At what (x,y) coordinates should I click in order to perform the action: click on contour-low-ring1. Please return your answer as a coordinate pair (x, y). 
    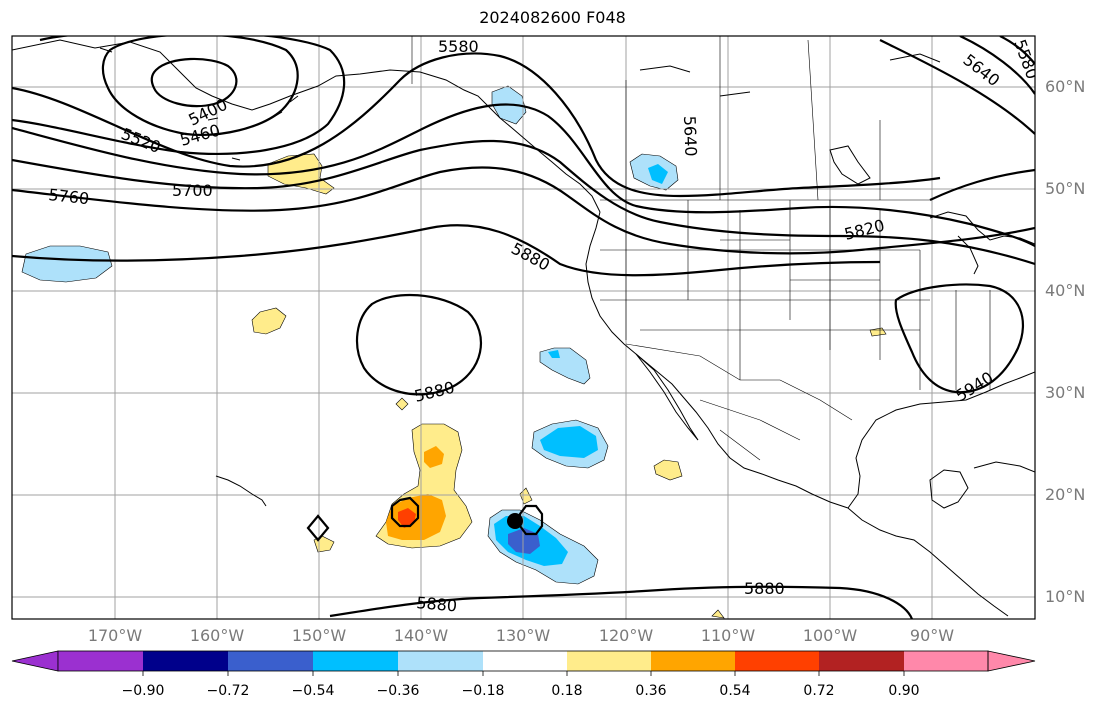
    Looking at the image, I should click on (194, 82).